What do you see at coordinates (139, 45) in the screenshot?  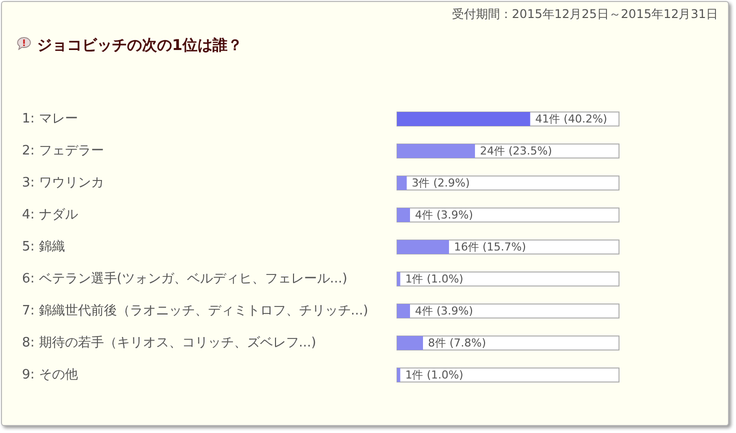 I see `text: ジョコビッチの次の1位は誰？` at bounding box center [139, 45].